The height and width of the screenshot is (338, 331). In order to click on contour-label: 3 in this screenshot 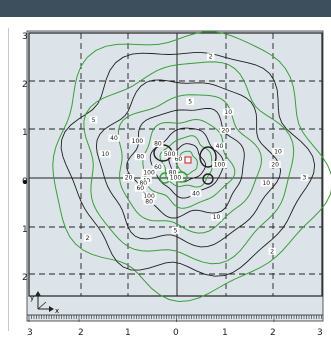, I will do `click(304, 178)`.